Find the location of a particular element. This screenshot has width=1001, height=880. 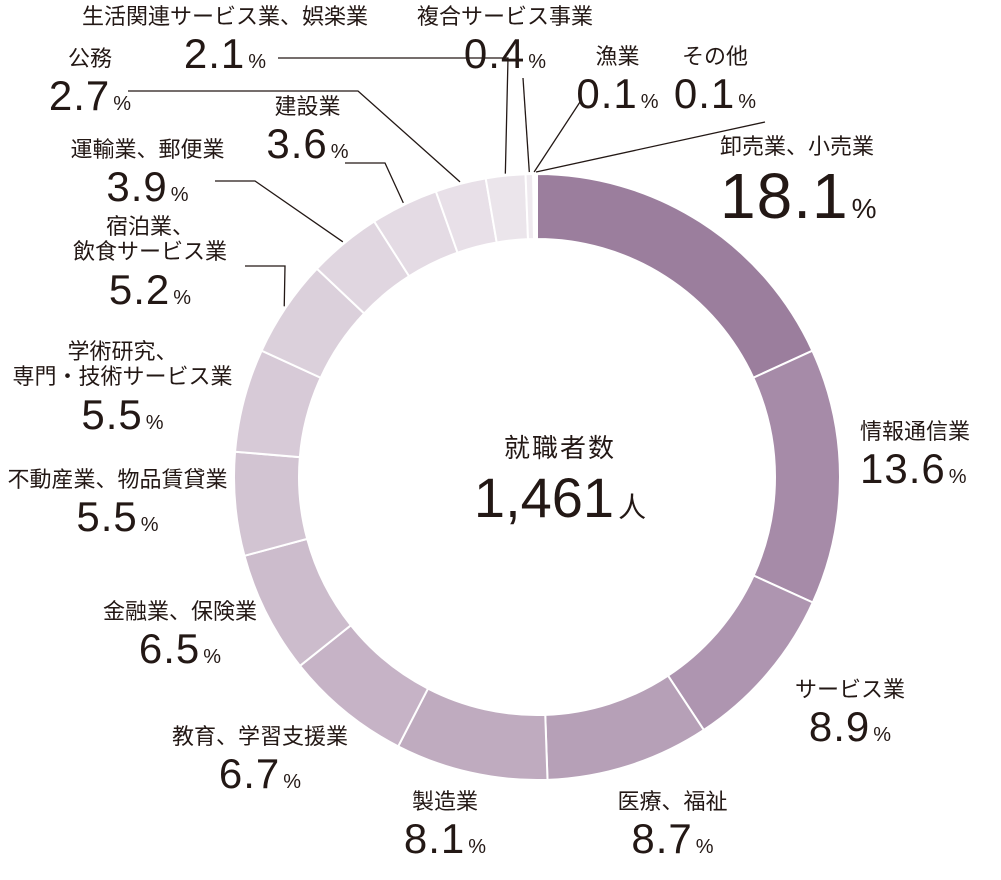

category-name: 生活関連サービス業、娯楽業 is located at coordinates (224, 17).